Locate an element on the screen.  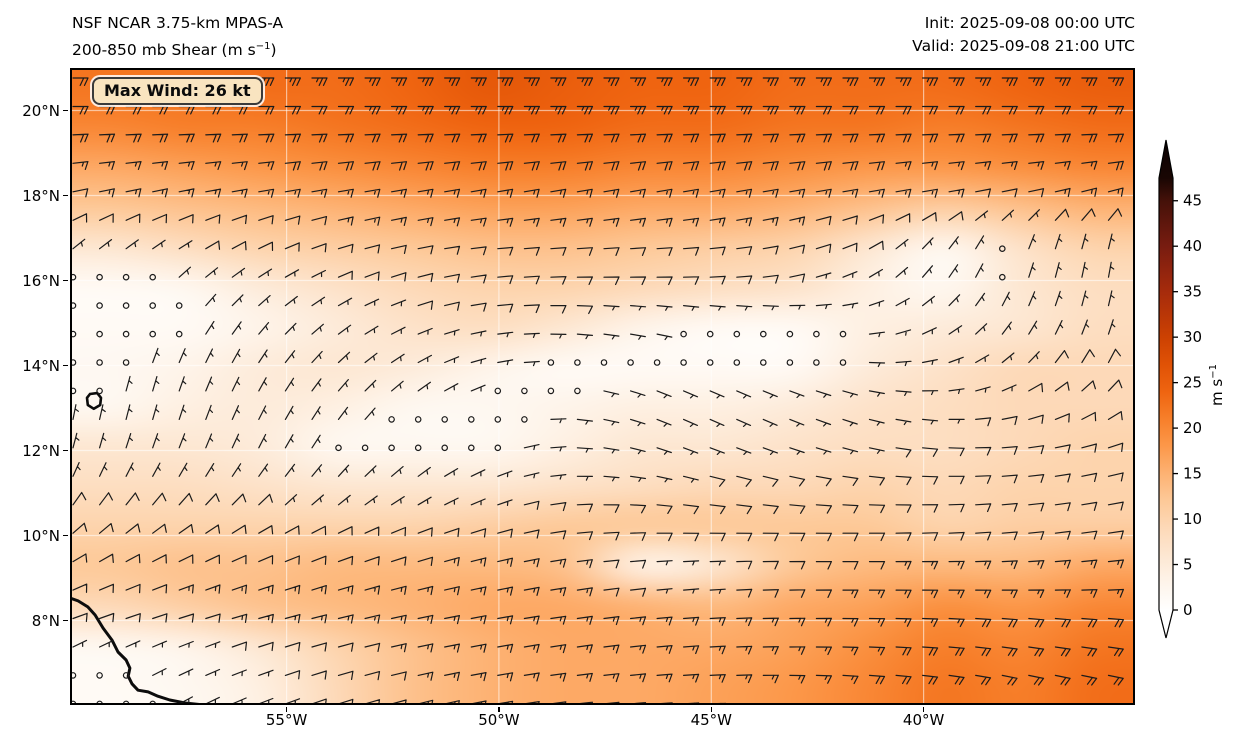
colorbar-tick-label: 5 is located at coordinates (1188, 565).